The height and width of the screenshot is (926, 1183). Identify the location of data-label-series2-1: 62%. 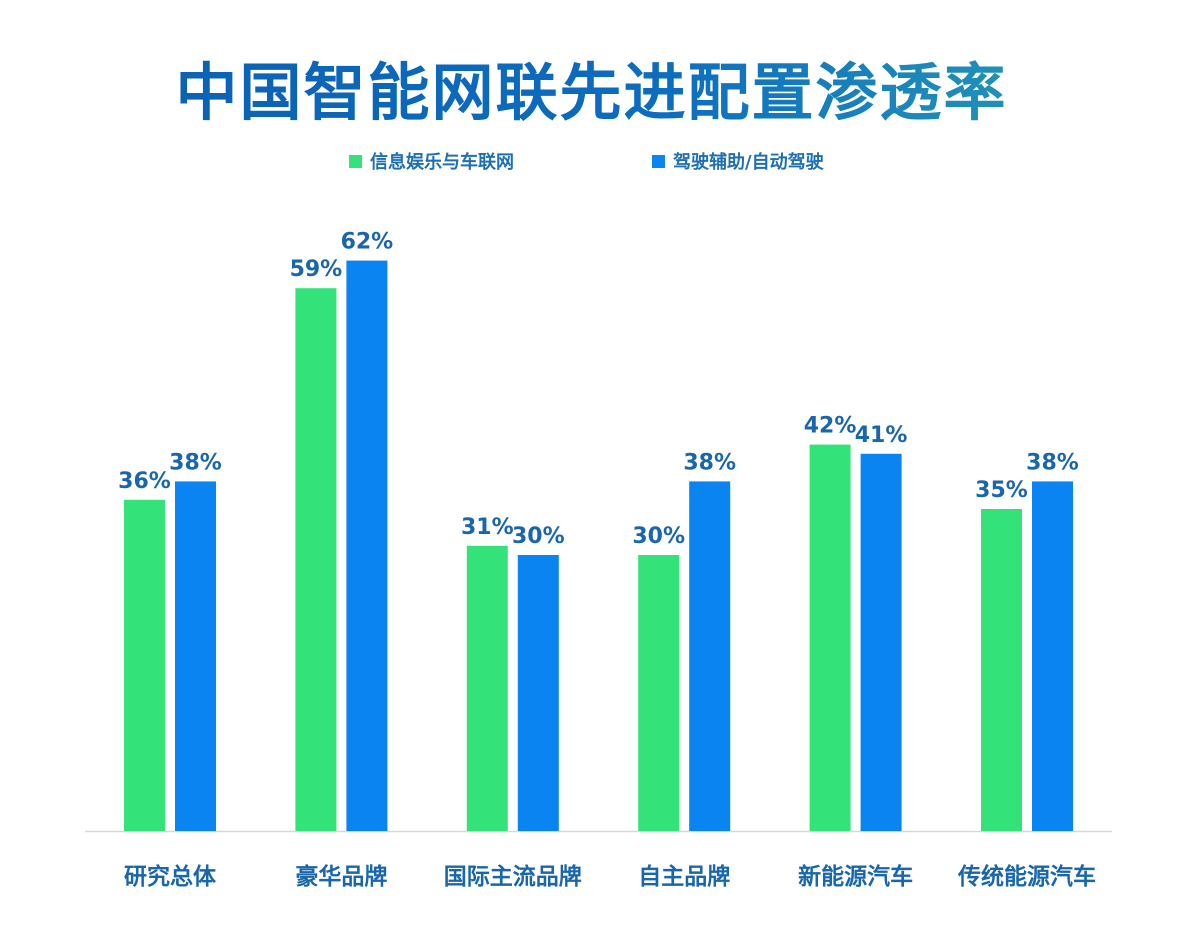
(367, 242).